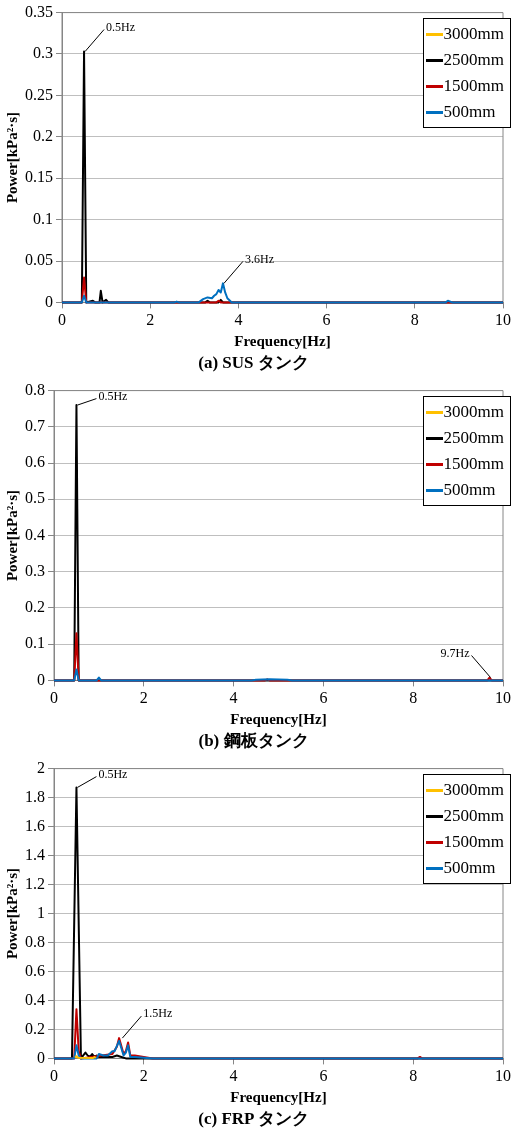 The image size is (521, 1135). What do you see at coordinates (39, 177) in the screenshot?
I see `y-tick-label: 0.15` at bounding box center [39, 177].